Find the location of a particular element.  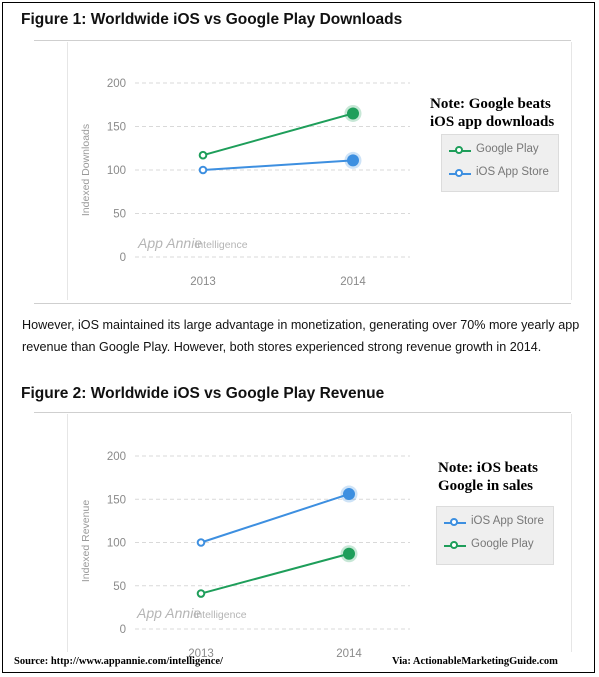

figure1-note: Note: Google beats iOS app downloads is located at coordinates (492, 113).